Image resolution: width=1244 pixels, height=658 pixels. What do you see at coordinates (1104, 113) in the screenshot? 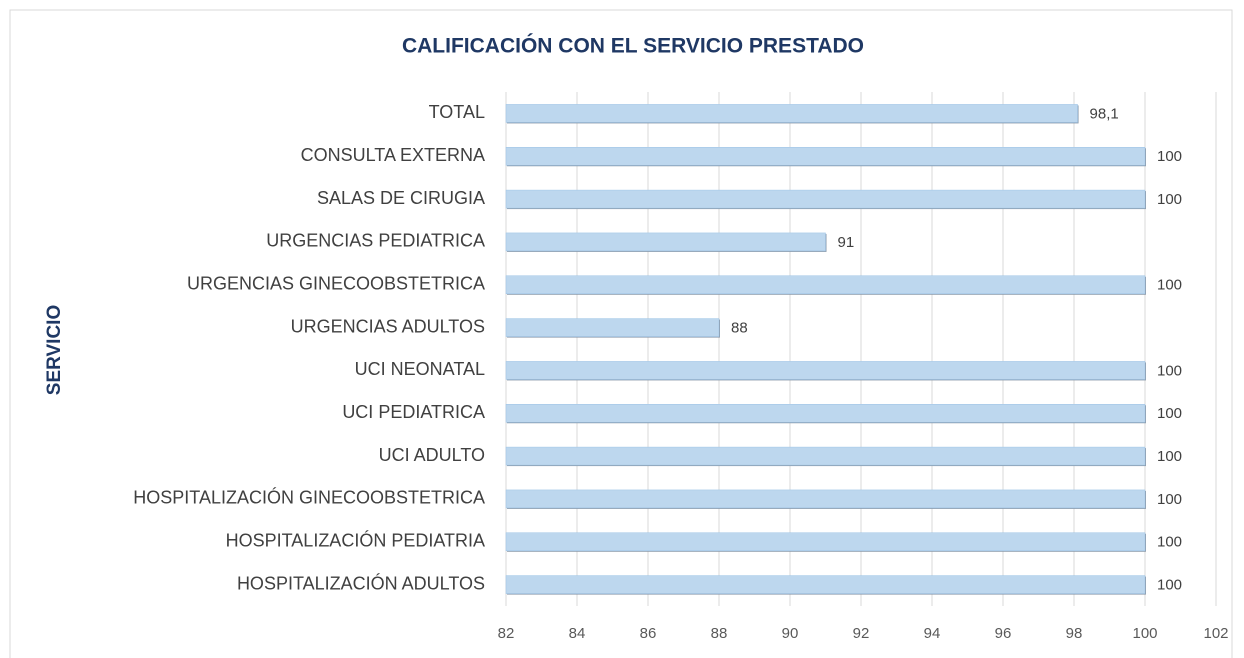
I see `value-label: 98,1` at bounding box center [1104, 113].